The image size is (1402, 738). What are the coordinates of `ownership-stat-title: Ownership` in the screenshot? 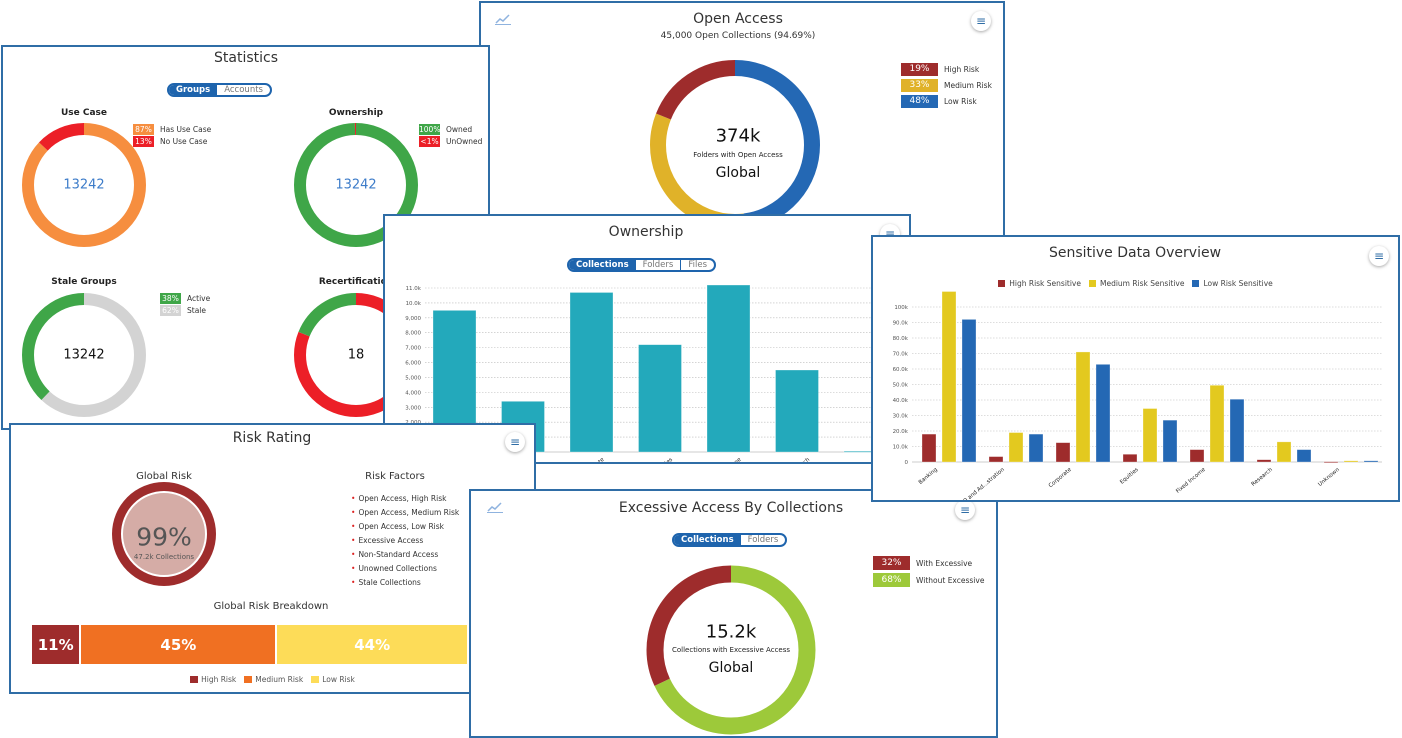 It's located at (356, 113).